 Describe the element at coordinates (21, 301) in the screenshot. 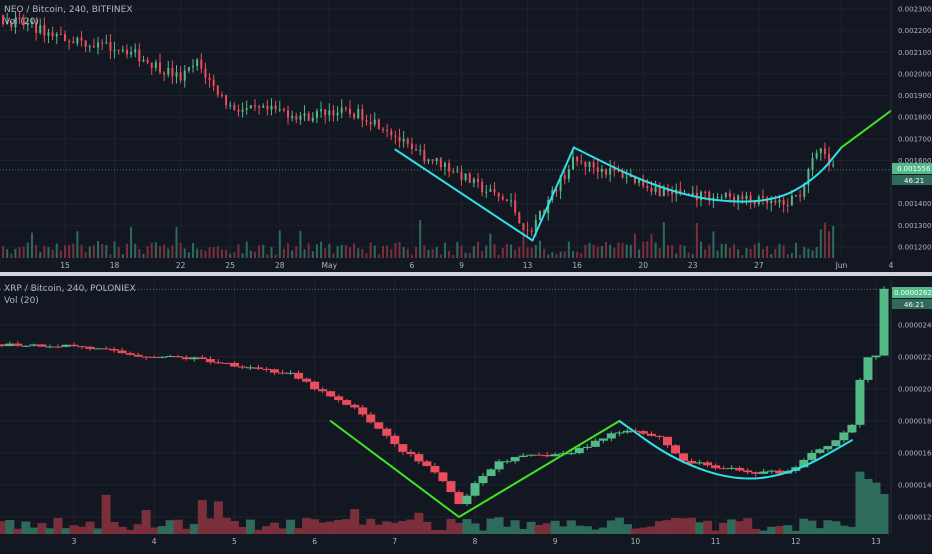

I see `xrp-legend-volume: Vol (20)` at that location.